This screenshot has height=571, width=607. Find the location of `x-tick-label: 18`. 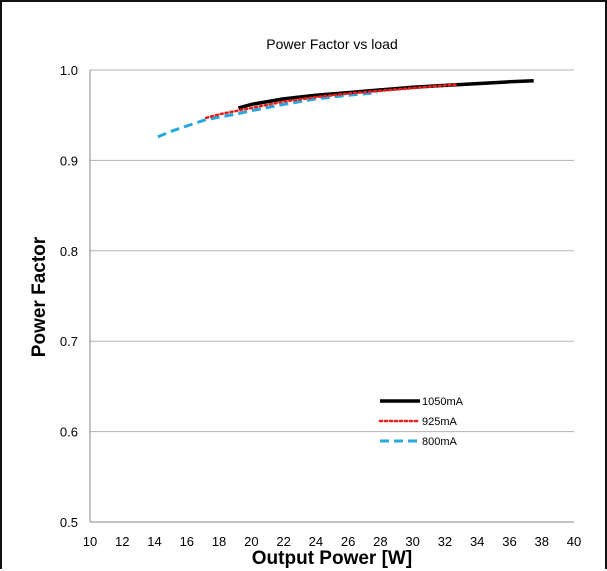

x-tick-label: 18 is located at coordinates (219, 541).